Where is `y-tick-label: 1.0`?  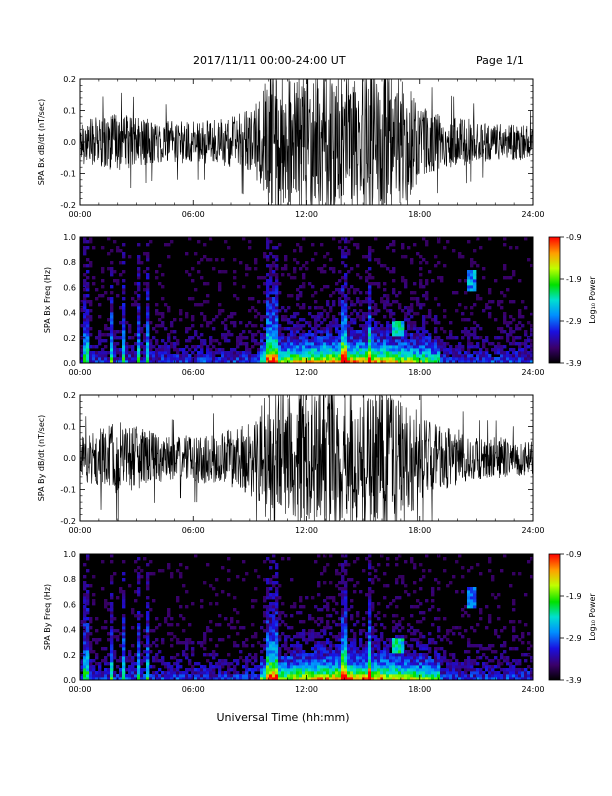
y-tick-label: 1.0 is located at coordinates (69, 237).